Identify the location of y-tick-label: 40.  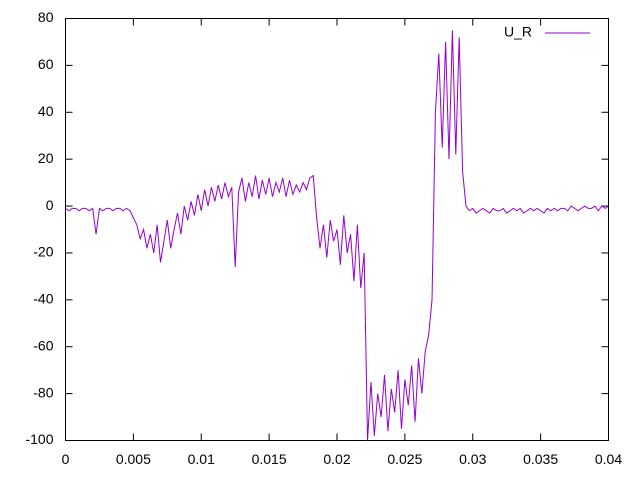
(46, 111).